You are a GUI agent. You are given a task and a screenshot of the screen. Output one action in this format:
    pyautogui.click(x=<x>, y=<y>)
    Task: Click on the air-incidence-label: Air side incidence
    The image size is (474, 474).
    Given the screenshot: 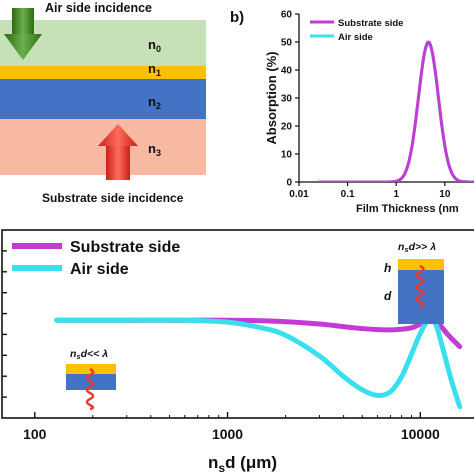 What is the action you would take?
    pyautogui.click(x=98, y=8)
    